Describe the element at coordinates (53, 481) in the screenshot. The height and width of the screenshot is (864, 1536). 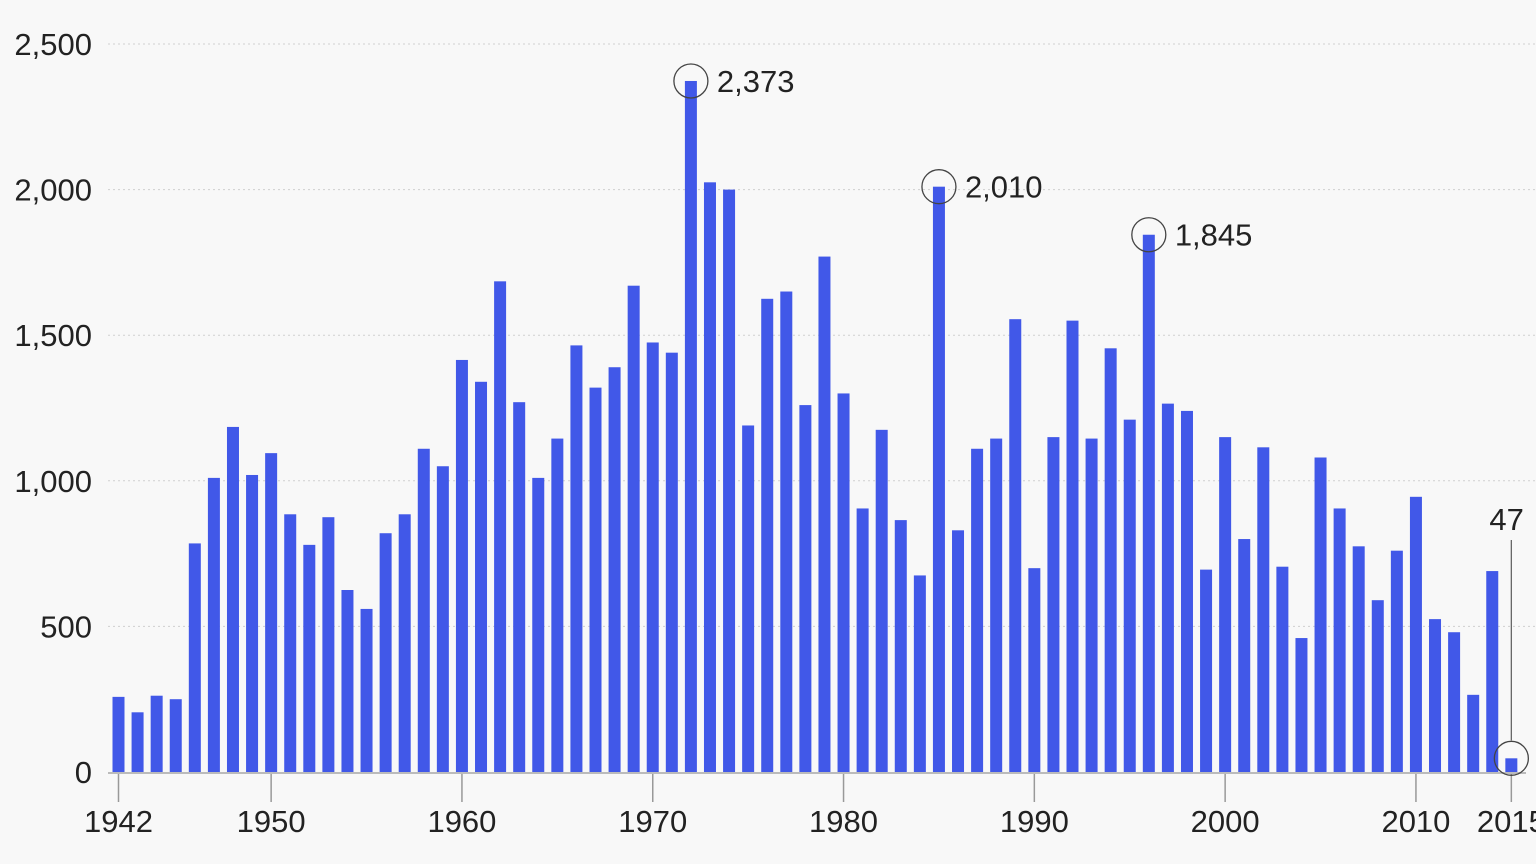
I see `y-tick-label: 1,000` at that location.